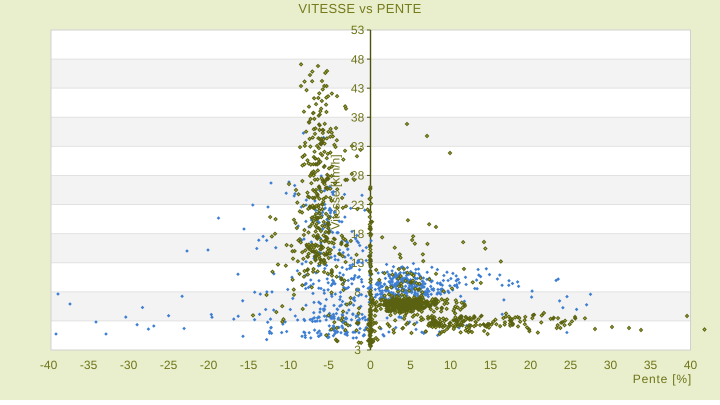 The image size is (720, 405). Describe the element at coordinates (359, 8) in the screenshot. I see `svg-text: VITESSE vs PENTE` at that location.